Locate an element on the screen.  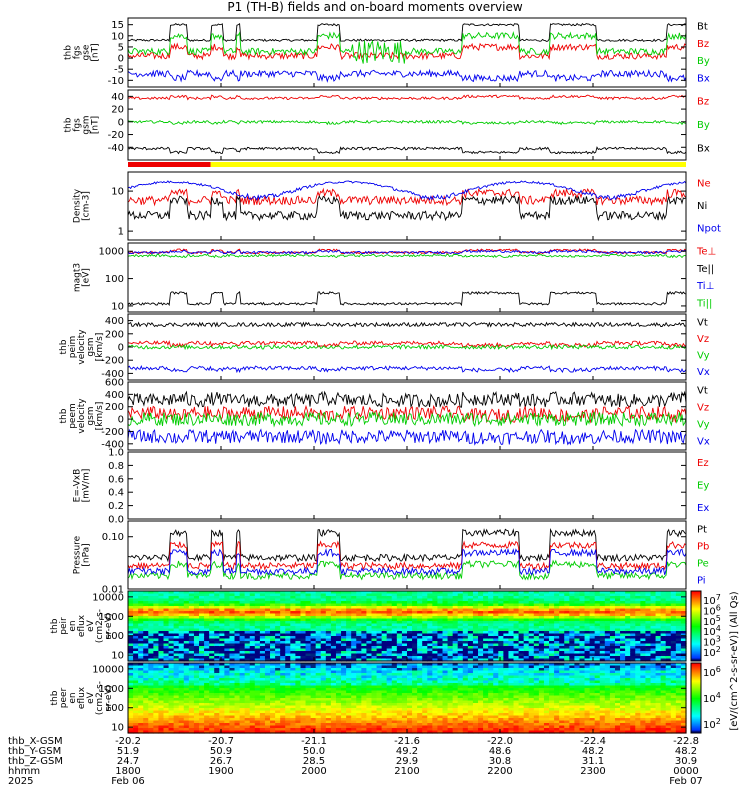
y-tick-label: 1.0 is located at coordinates (116, 453).